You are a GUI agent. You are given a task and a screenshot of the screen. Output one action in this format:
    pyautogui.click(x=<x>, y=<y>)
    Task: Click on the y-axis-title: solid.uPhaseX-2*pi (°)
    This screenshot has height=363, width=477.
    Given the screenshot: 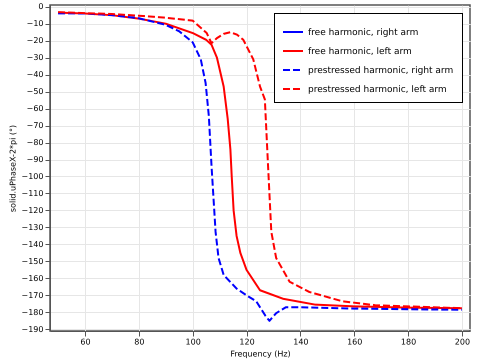 What is the action you would take?
    pyautogui.click(x=13, y=168)
    